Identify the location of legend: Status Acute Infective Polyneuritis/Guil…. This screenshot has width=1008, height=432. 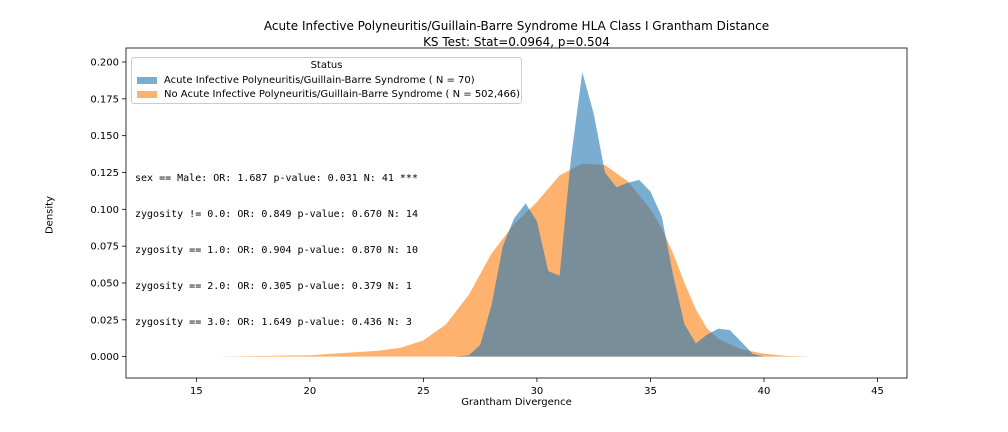
(326, 80).